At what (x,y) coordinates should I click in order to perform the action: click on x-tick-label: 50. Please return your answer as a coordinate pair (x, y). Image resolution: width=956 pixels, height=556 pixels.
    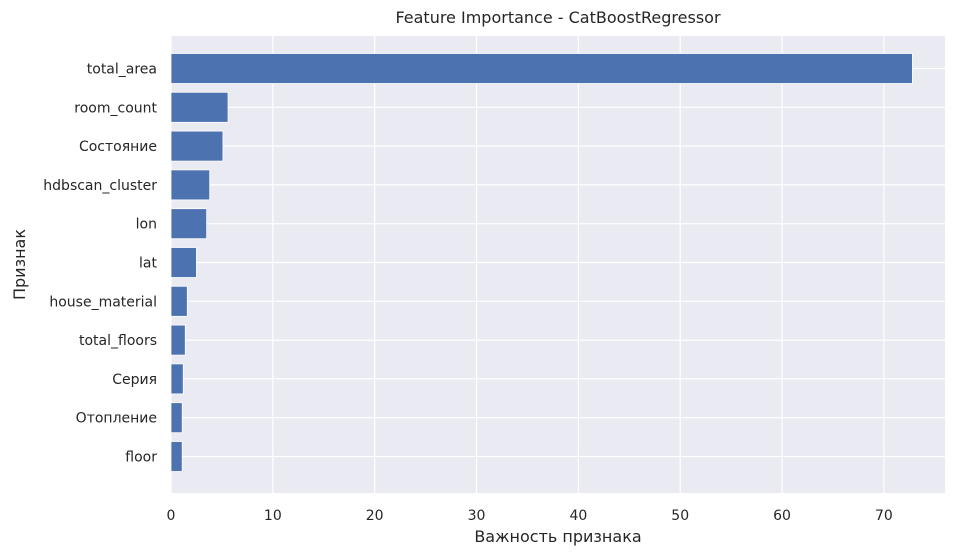
    Looking at the image, I should click on (680, 516).